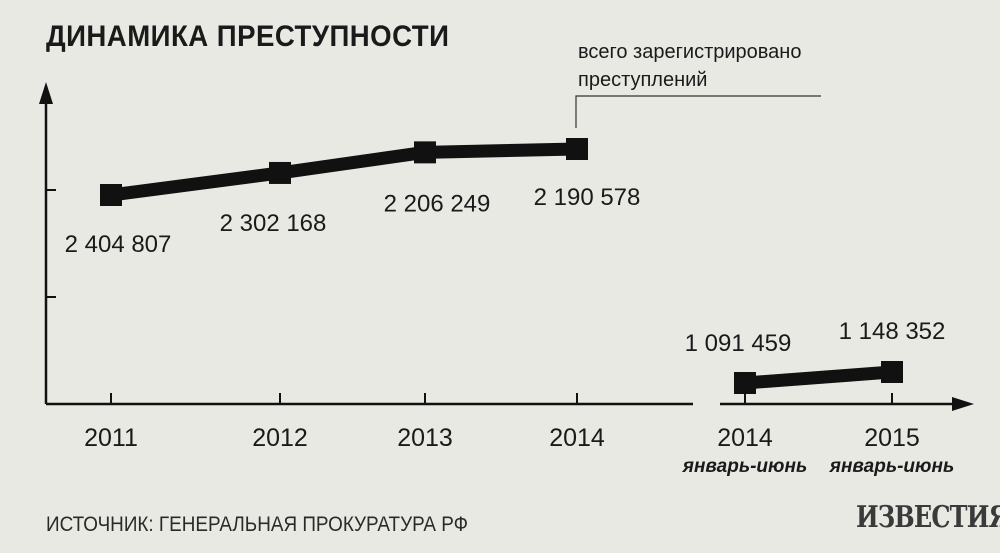 This screenshot has height=553, width=1000. Describe the element at coordinates (437, 203) in the screenshot. I see `annual-data-label: 2 206 249` at that location.